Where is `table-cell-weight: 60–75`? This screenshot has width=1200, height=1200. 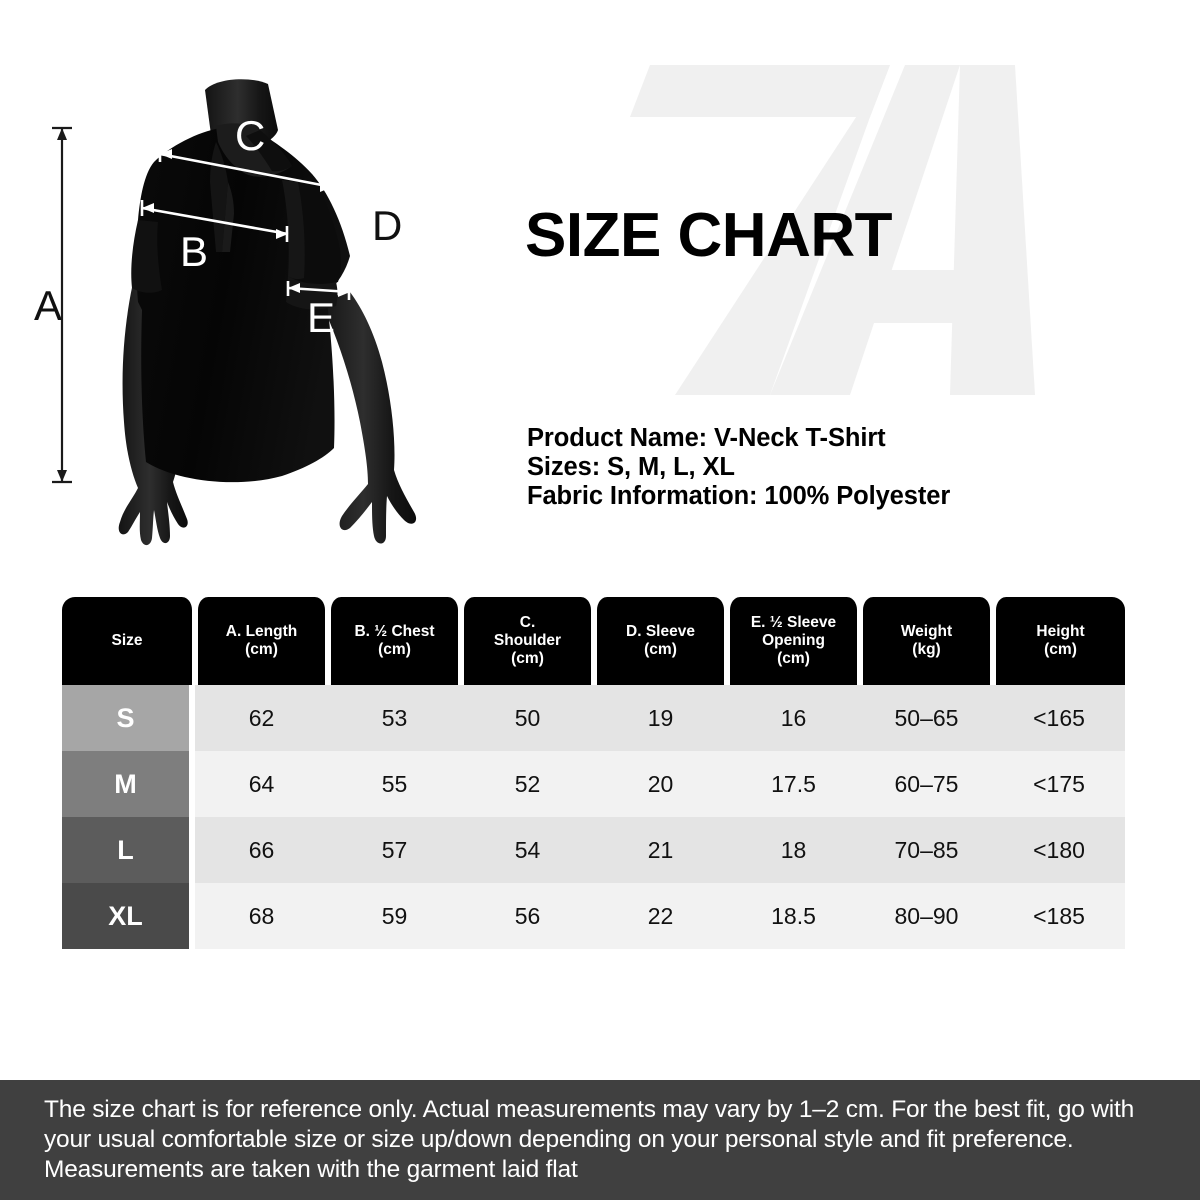 table-cell-weight: 60–75 is located at coordinates (926, 784).